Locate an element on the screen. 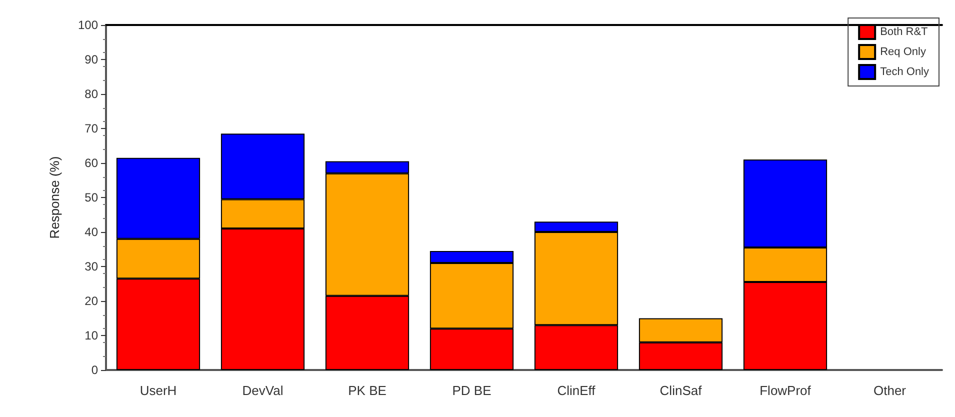  x-tick-label: DevVal is located at coordinates (263, 390).